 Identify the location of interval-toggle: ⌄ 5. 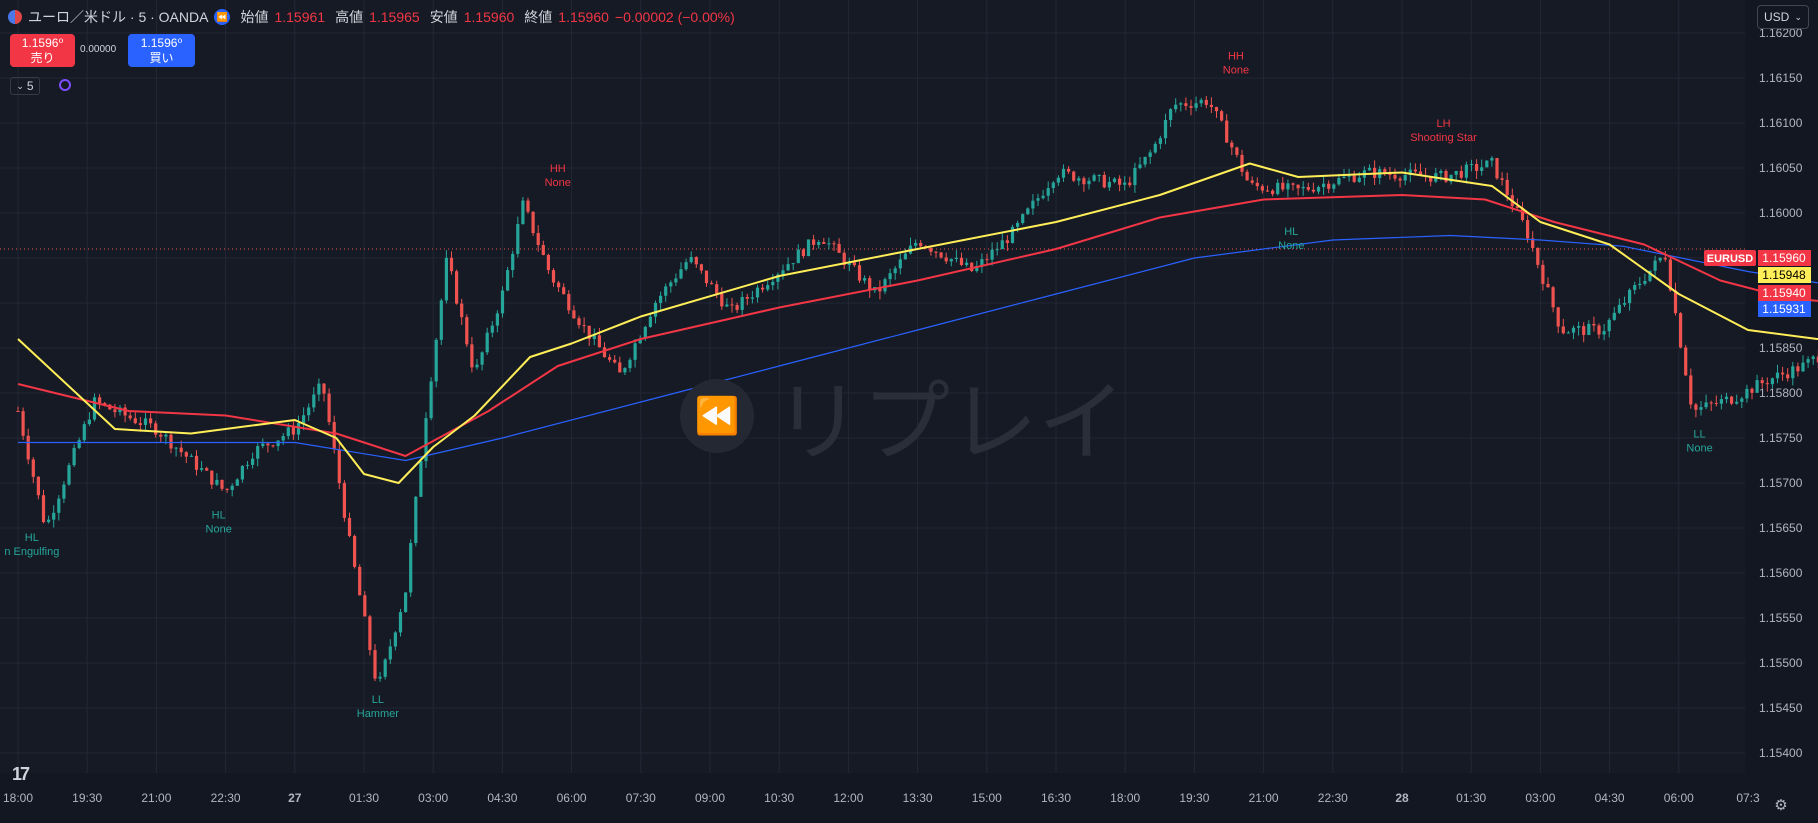
(25, 86).